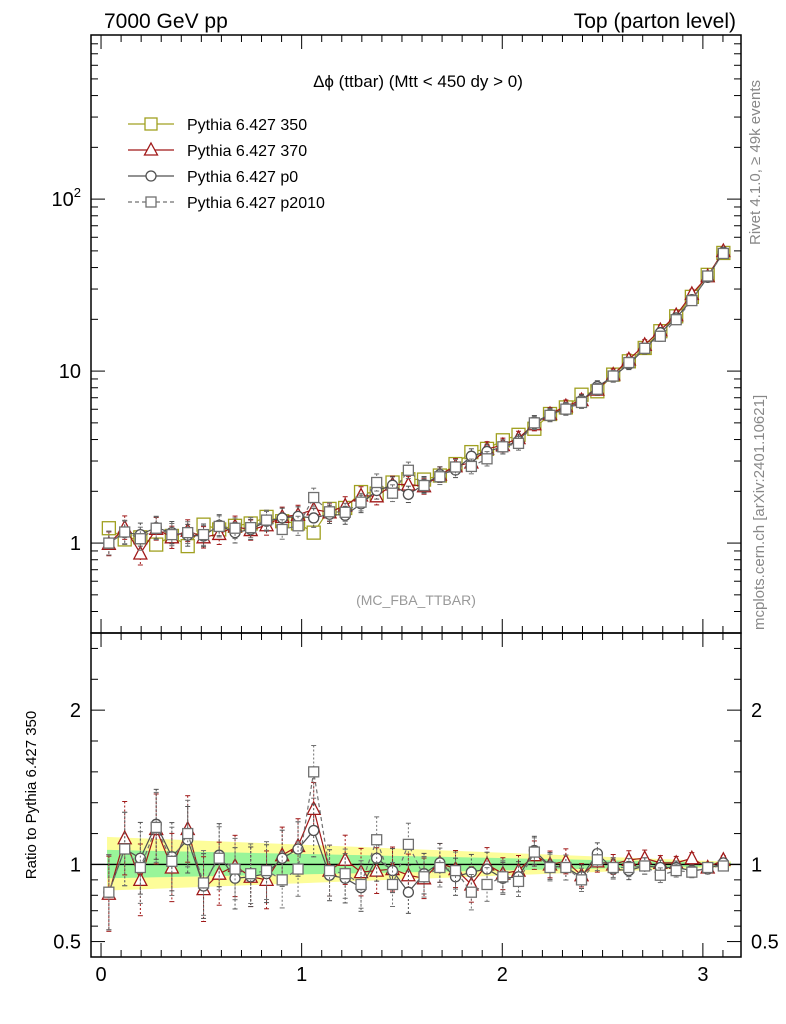 Image resolution: width=786 pixels, height=1024 pixels. I want to click on legend-label-p0: Pythia 6.427 p0, so click(242, 177).